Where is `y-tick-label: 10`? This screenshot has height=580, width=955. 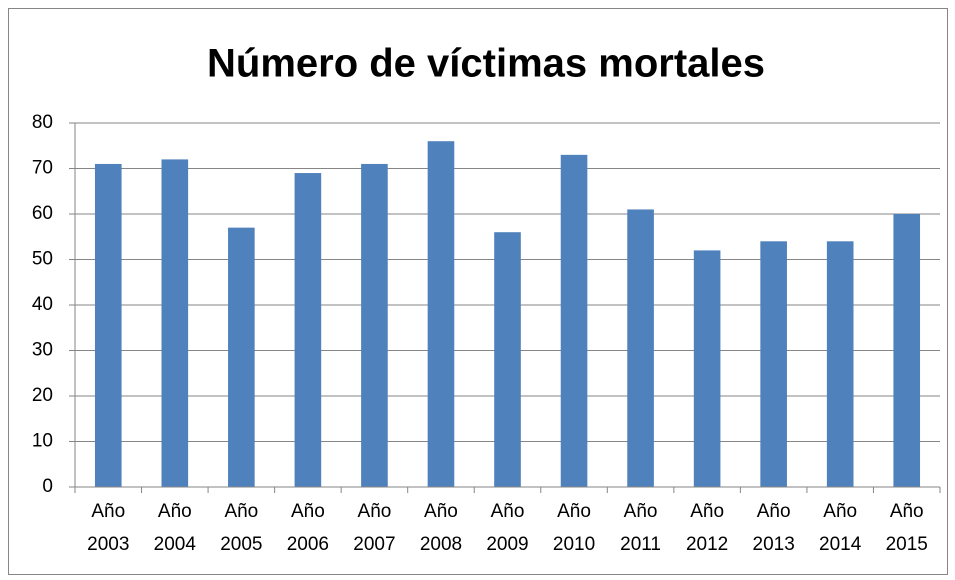 y-tick-label: 10 is located at coordinates (42, 441).